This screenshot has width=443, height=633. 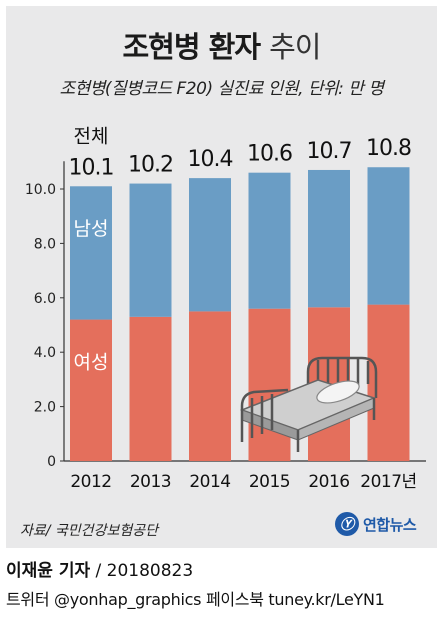 I want to click on x-tick-label: 2015, so click(x=269, y=482).